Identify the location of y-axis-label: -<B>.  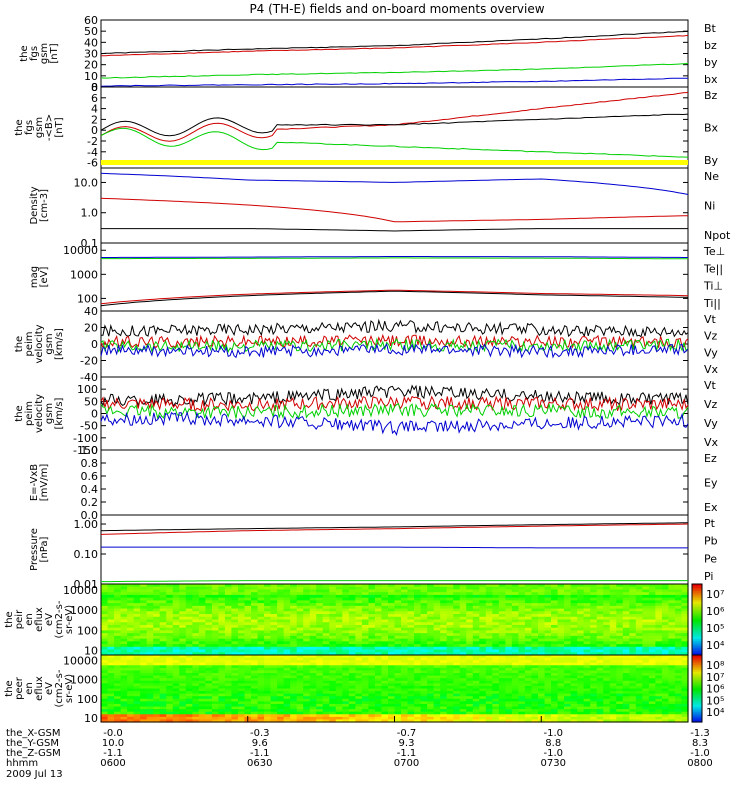
(49, 127).